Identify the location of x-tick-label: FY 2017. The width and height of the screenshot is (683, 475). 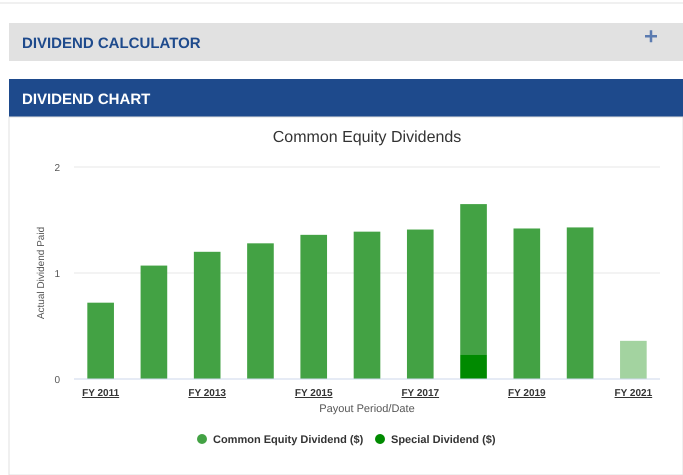
(420, 393).